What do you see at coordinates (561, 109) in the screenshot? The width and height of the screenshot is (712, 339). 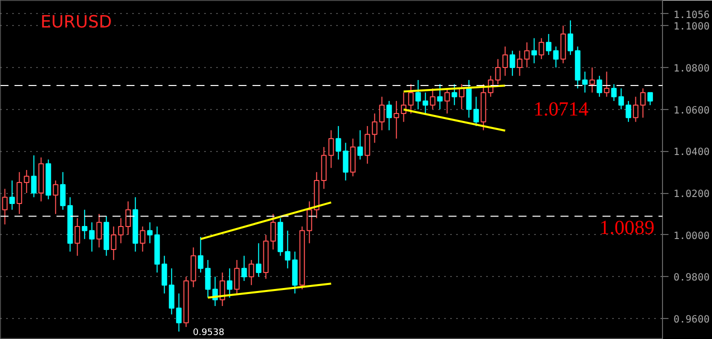 I see `ref-line-label: 1.0714` at bounding box center [561, 109].